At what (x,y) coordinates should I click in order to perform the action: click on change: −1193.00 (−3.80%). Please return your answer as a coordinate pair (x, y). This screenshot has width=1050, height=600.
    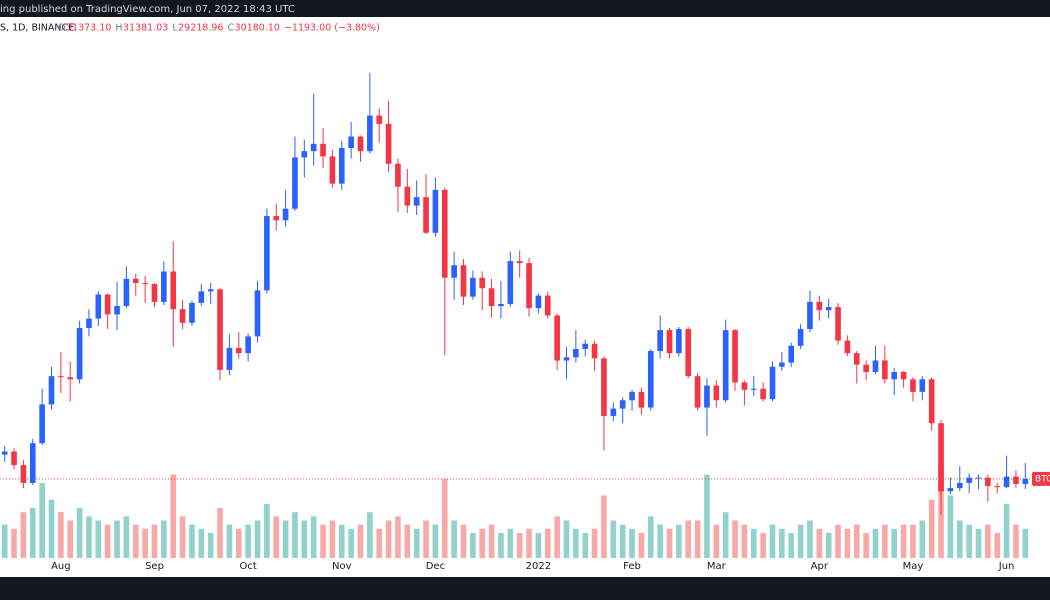
    Looking at the image, I should click on (332, 28).